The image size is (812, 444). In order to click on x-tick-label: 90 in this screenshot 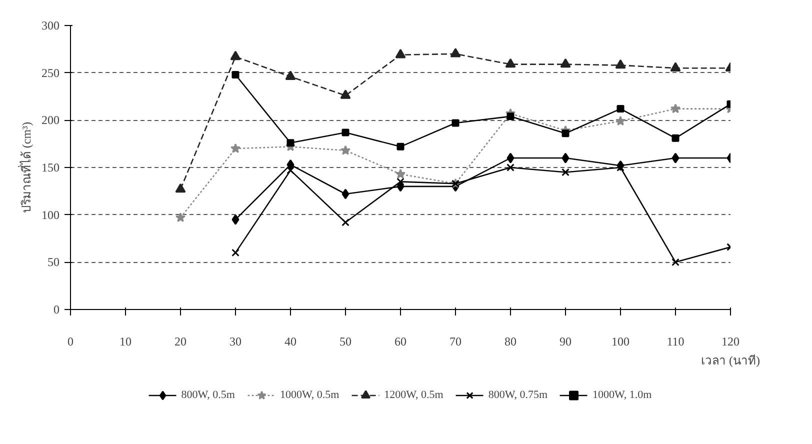, I will do `click(566, 341)`.